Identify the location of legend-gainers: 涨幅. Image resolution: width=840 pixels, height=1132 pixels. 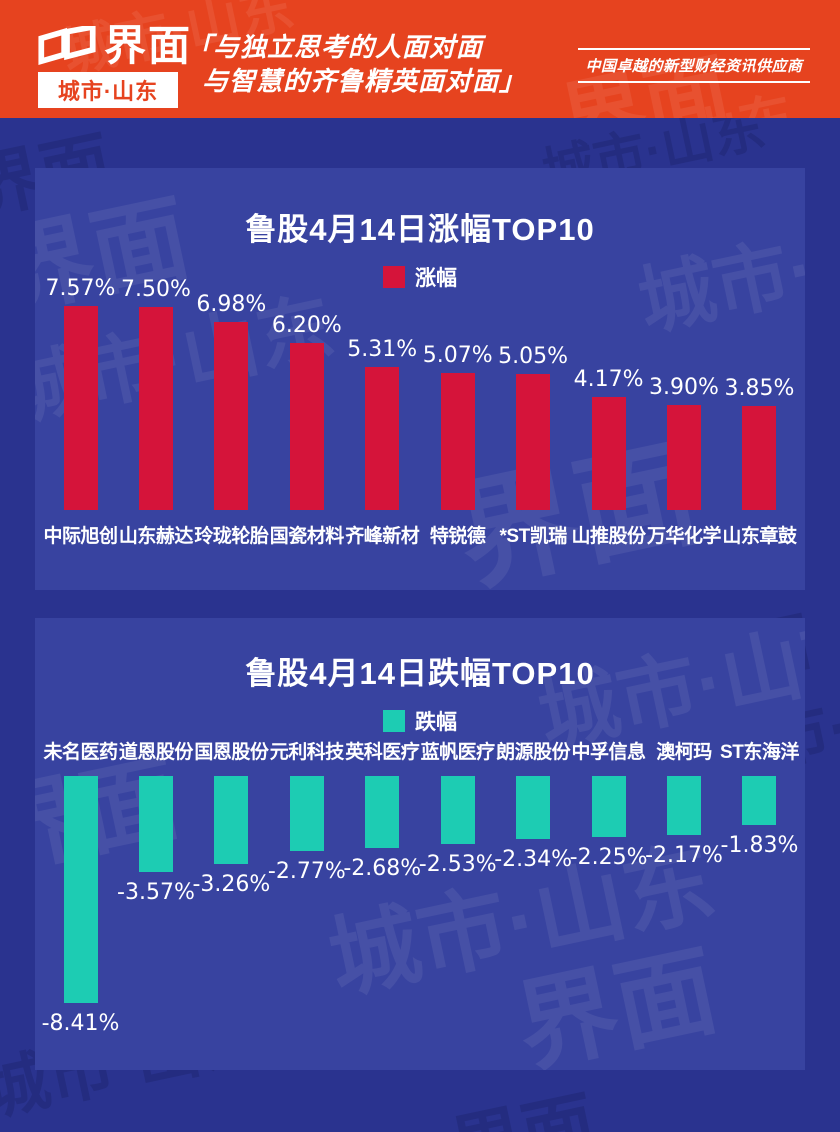
(420, 277).